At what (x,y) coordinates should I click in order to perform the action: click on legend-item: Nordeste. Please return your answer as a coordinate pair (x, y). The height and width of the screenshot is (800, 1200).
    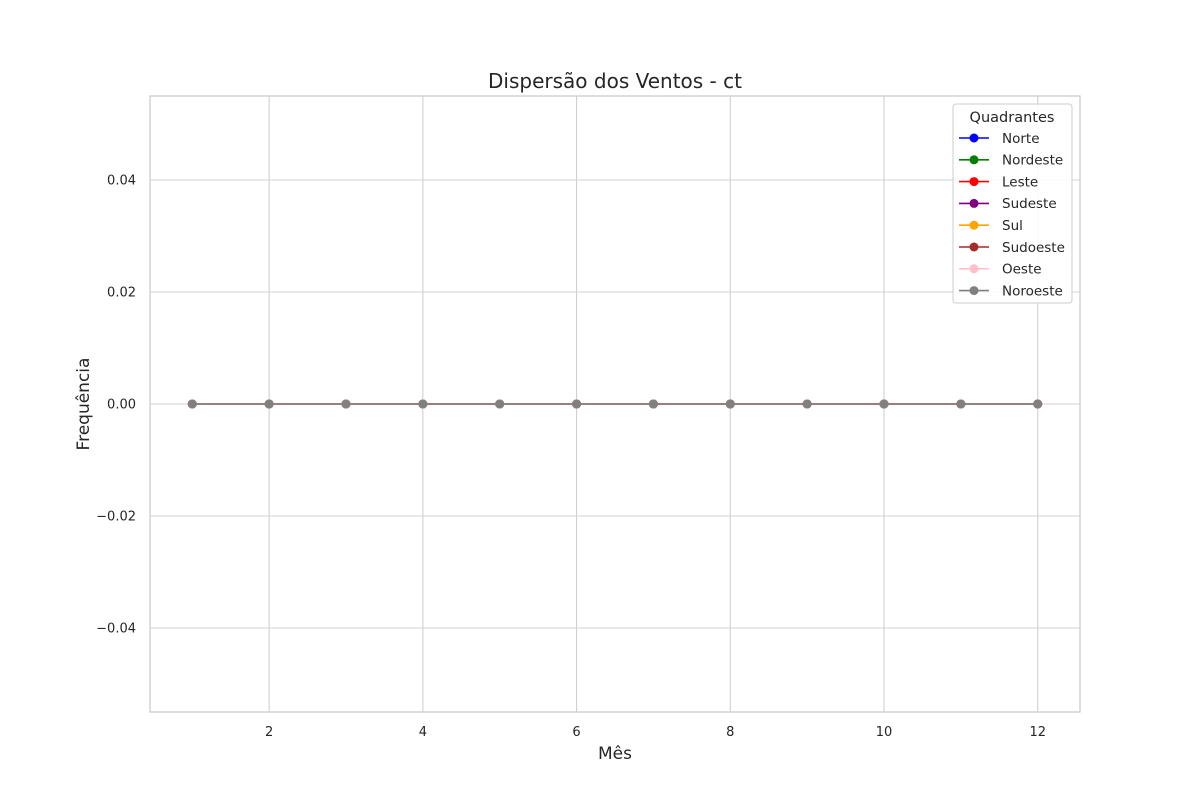
    Looking at the image, I should click on (1011, 161).